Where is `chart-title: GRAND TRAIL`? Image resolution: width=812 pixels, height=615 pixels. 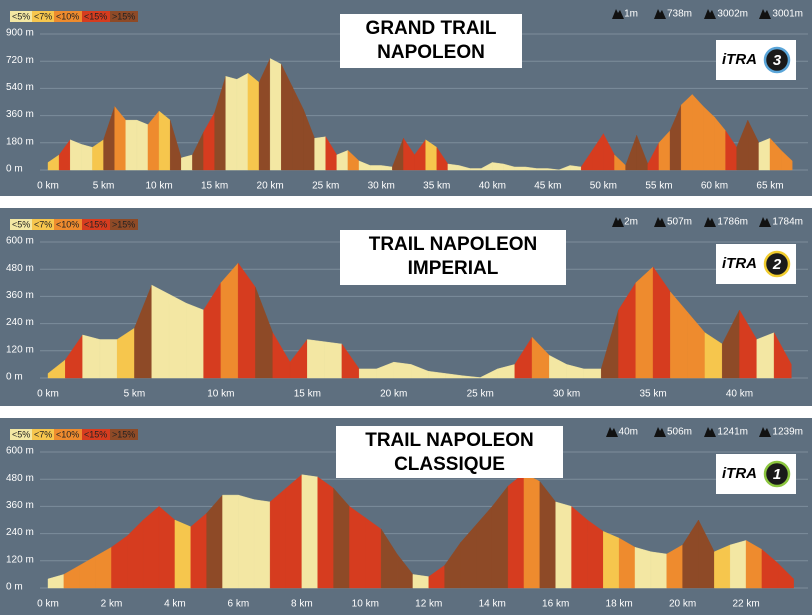 chart-title: GRAND TRAIL is located at coordinates (431, 28).